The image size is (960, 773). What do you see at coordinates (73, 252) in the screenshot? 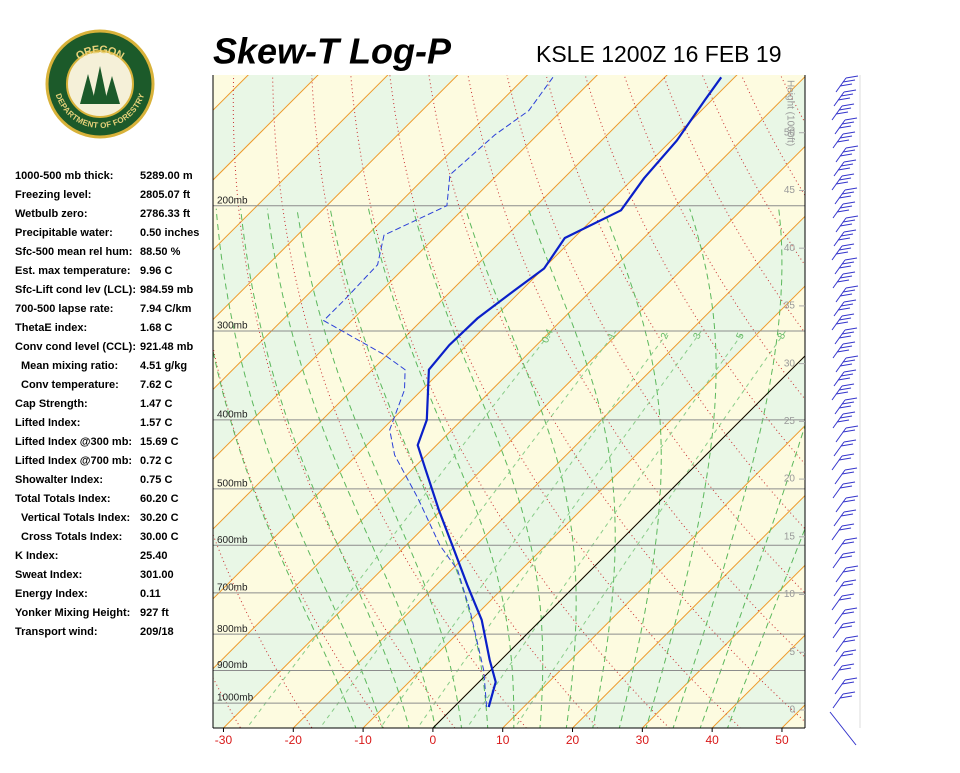
I see `stat-label: Sfc-500 mean rel hum:` at bounding box center [73, 252].